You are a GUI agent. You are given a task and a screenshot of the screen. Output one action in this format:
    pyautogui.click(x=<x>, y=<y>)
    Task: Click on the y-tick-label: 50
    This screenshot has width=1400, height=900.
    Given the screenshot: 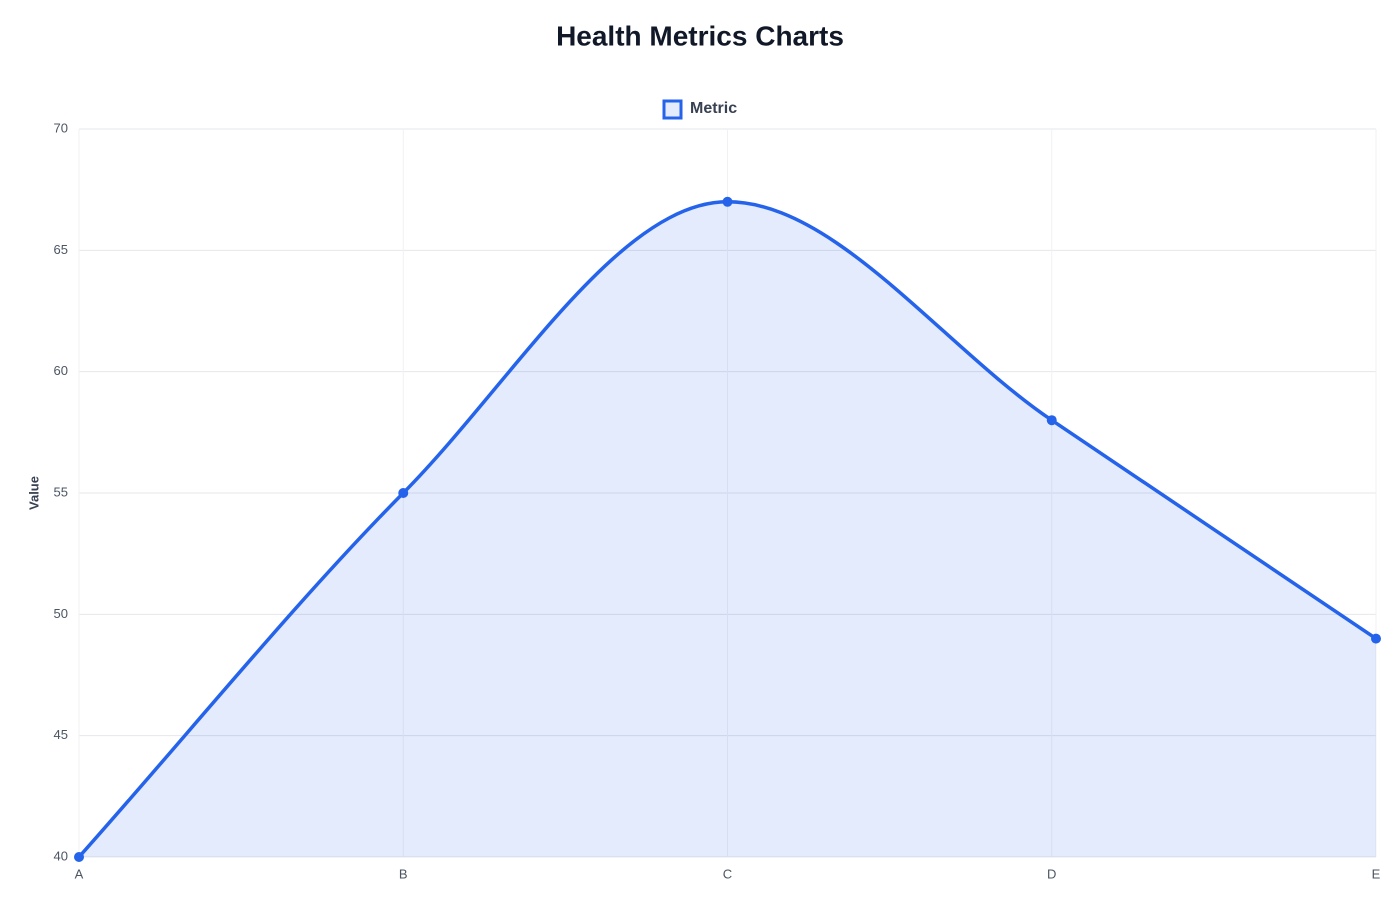 What is the action you would take?
    pyautogui.click(x=61, y=613)
    